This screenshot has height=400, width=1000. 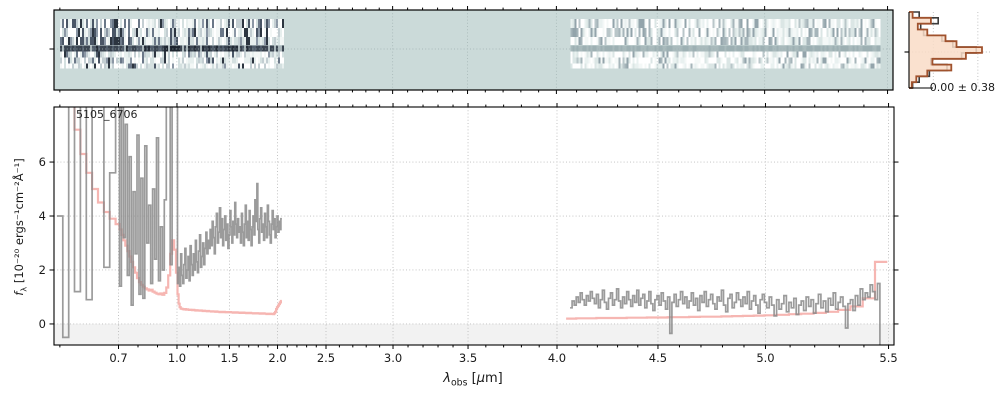 I want to click on y-tick-label: 0, so click(x=42, y=324).